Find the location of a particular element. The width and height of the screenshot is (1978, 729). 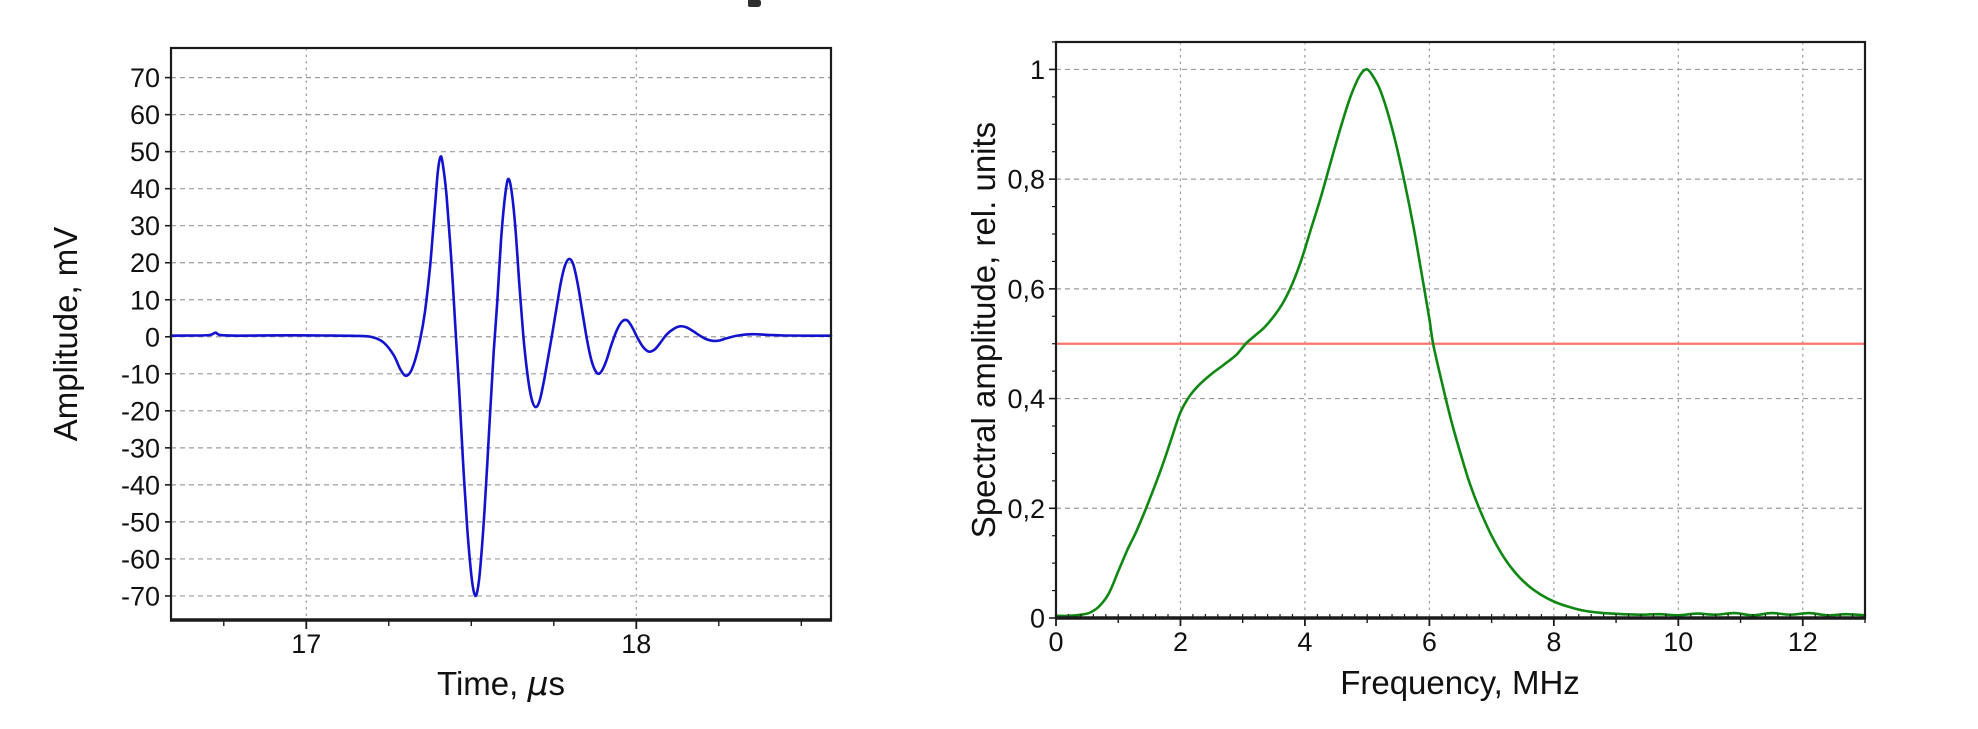

x-tick-label: 12 is located at coordinates (1803, 642).